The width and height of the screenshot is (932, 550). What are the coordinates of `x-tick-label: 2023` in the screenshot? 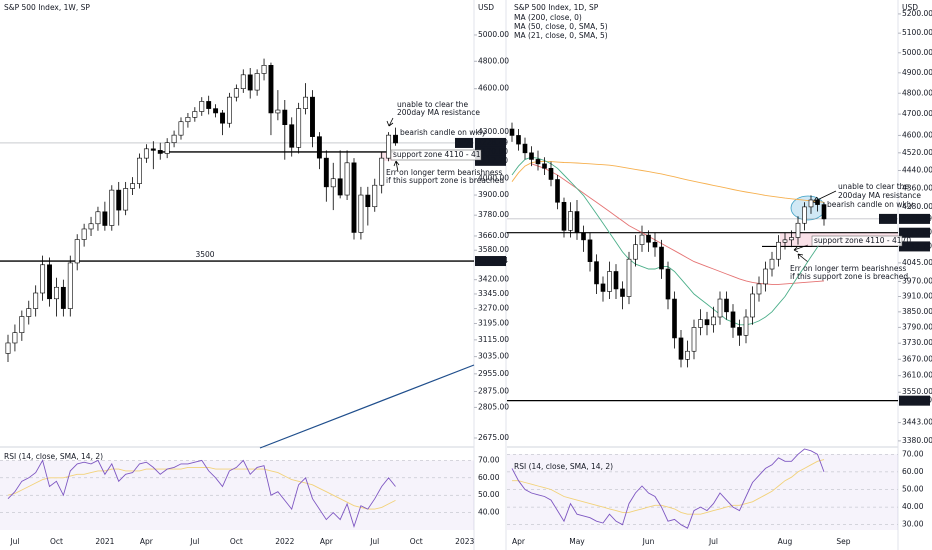 It's located at (464, 541).